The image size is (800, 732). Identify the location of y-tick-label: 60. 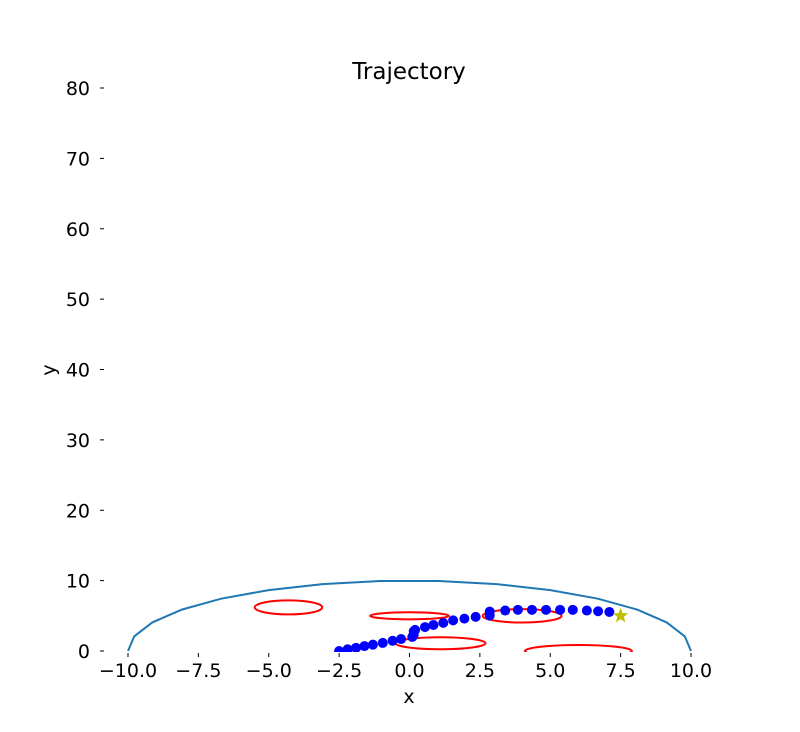
(78, 230).